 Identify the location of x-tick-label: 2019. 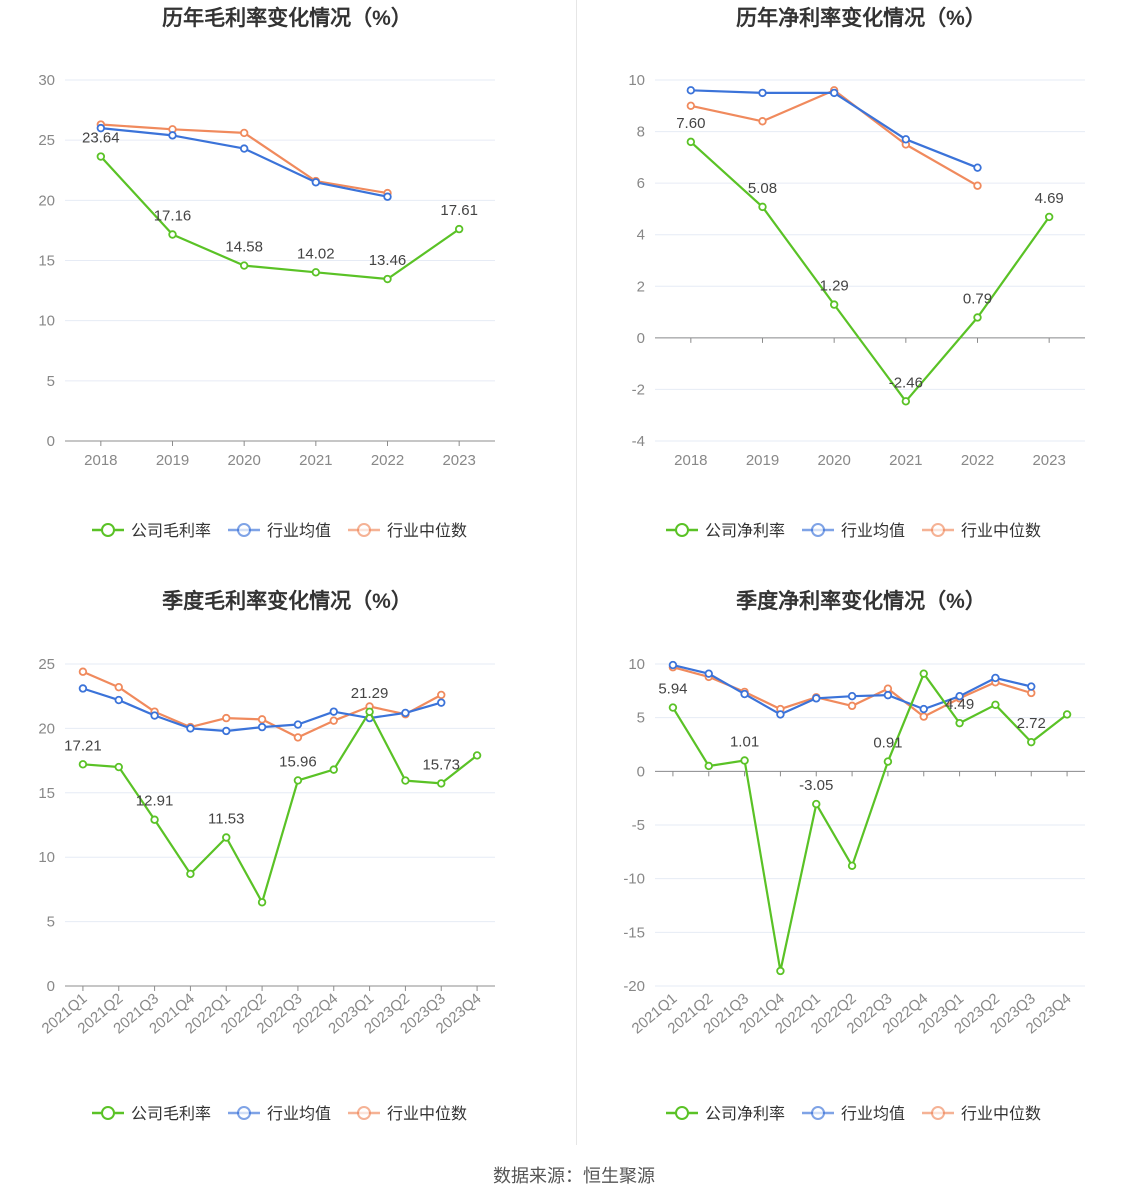
(762, 460).